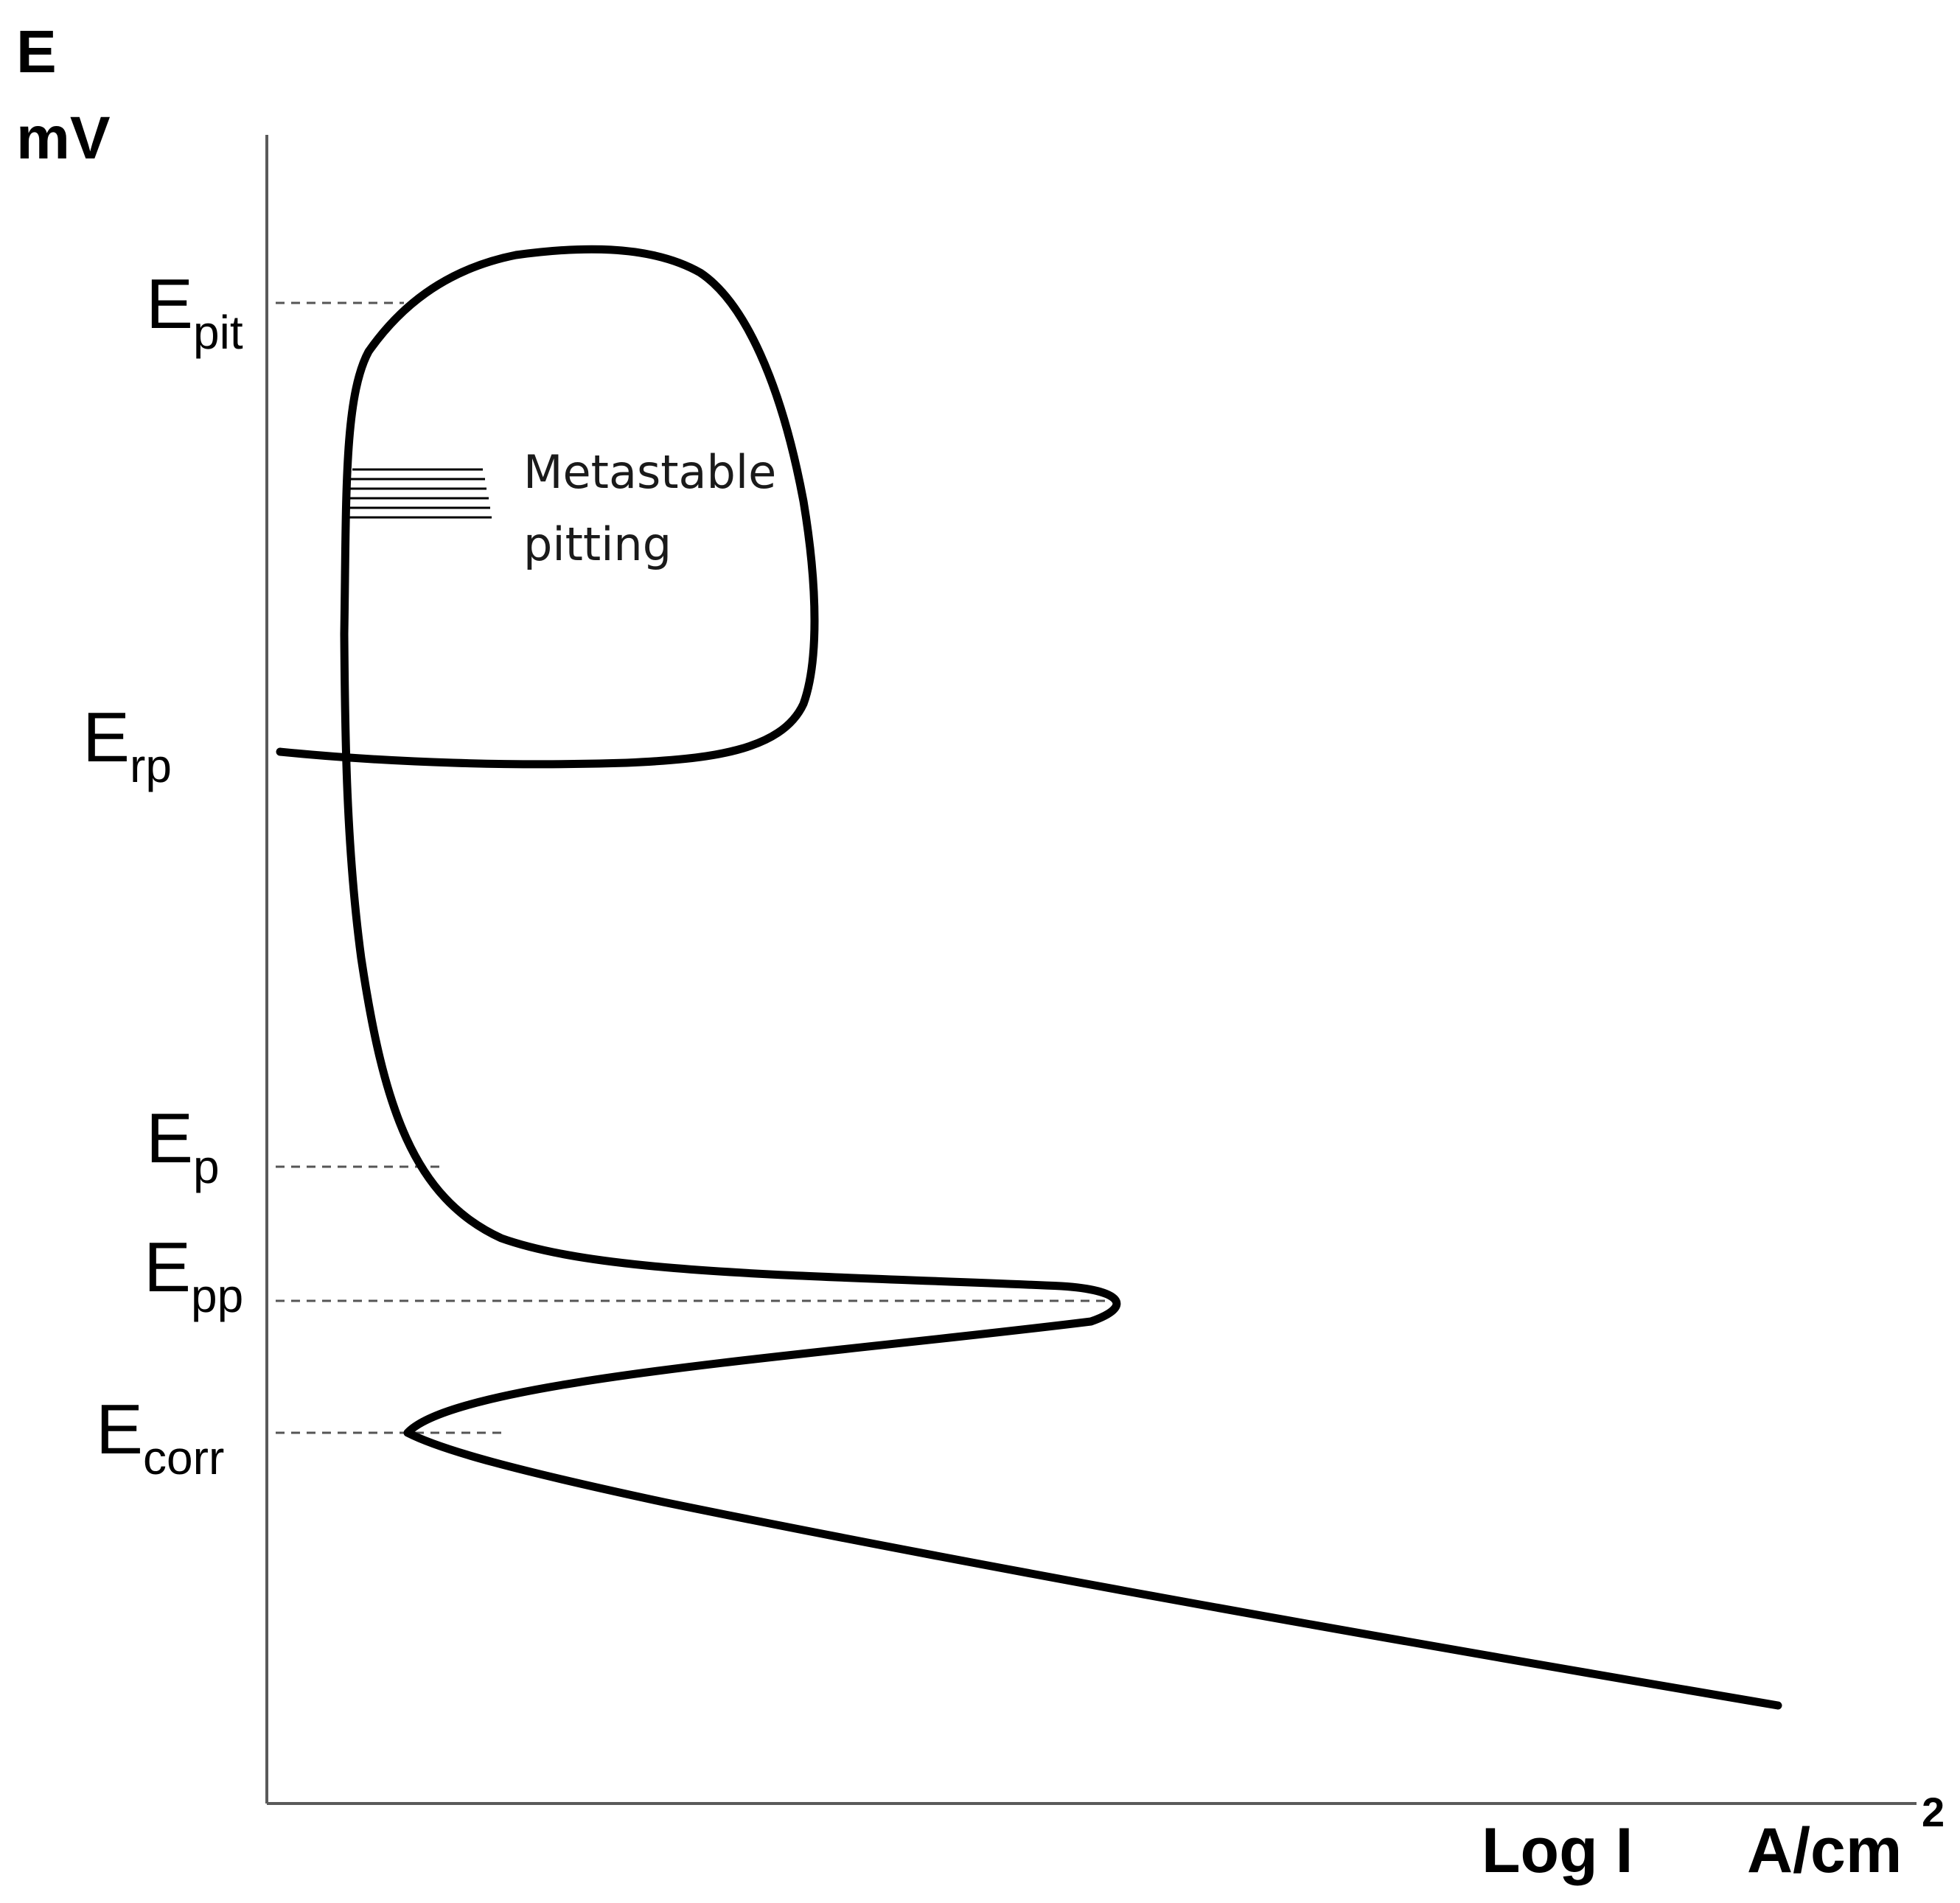  I want to click on level-label-ep: Ep, so click(183, 1146).